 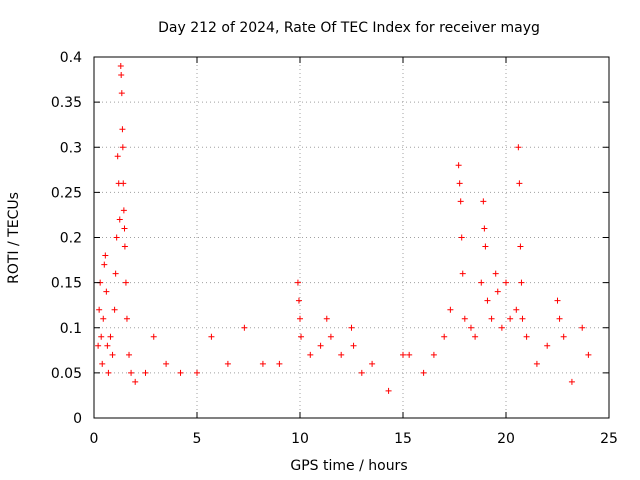 I want to click on y-tick-label: 0.1, so click(x=71, y=329).